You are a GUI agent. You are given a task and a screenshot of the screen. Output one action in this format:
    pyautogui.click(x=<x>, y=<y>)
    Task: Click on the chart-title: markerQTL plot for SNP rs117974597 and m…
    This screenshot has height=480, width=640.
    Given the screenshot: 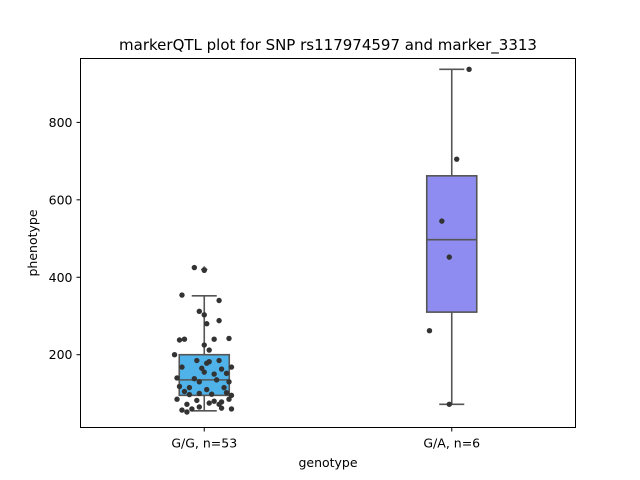 What is the action you would take?
    pyautogui.click(x=328, y=45)
    